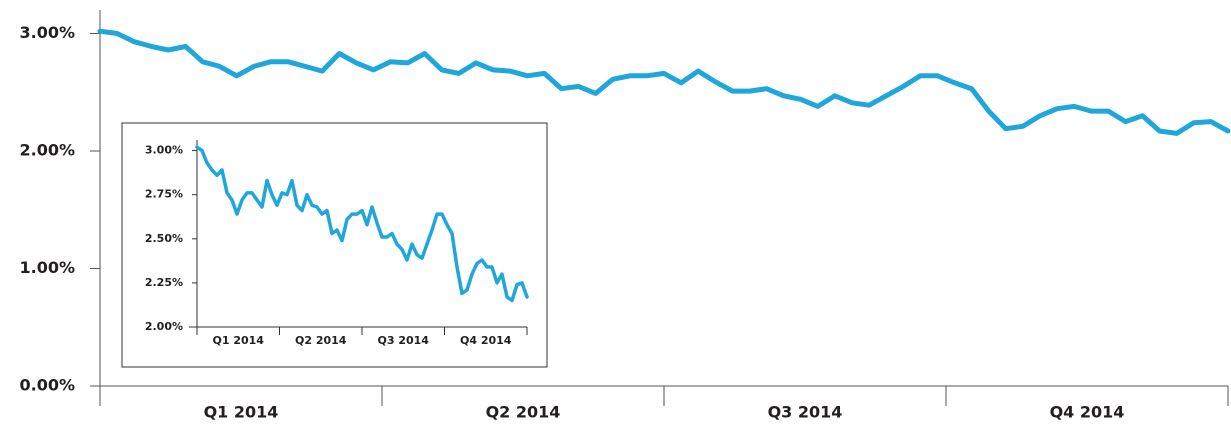 This screenshot has width=1231, height=428. What do you see at coordinates (164, 238) in the screenshot?
I see `y-tick-label: 2.50%` at bounding box center [164, 238].